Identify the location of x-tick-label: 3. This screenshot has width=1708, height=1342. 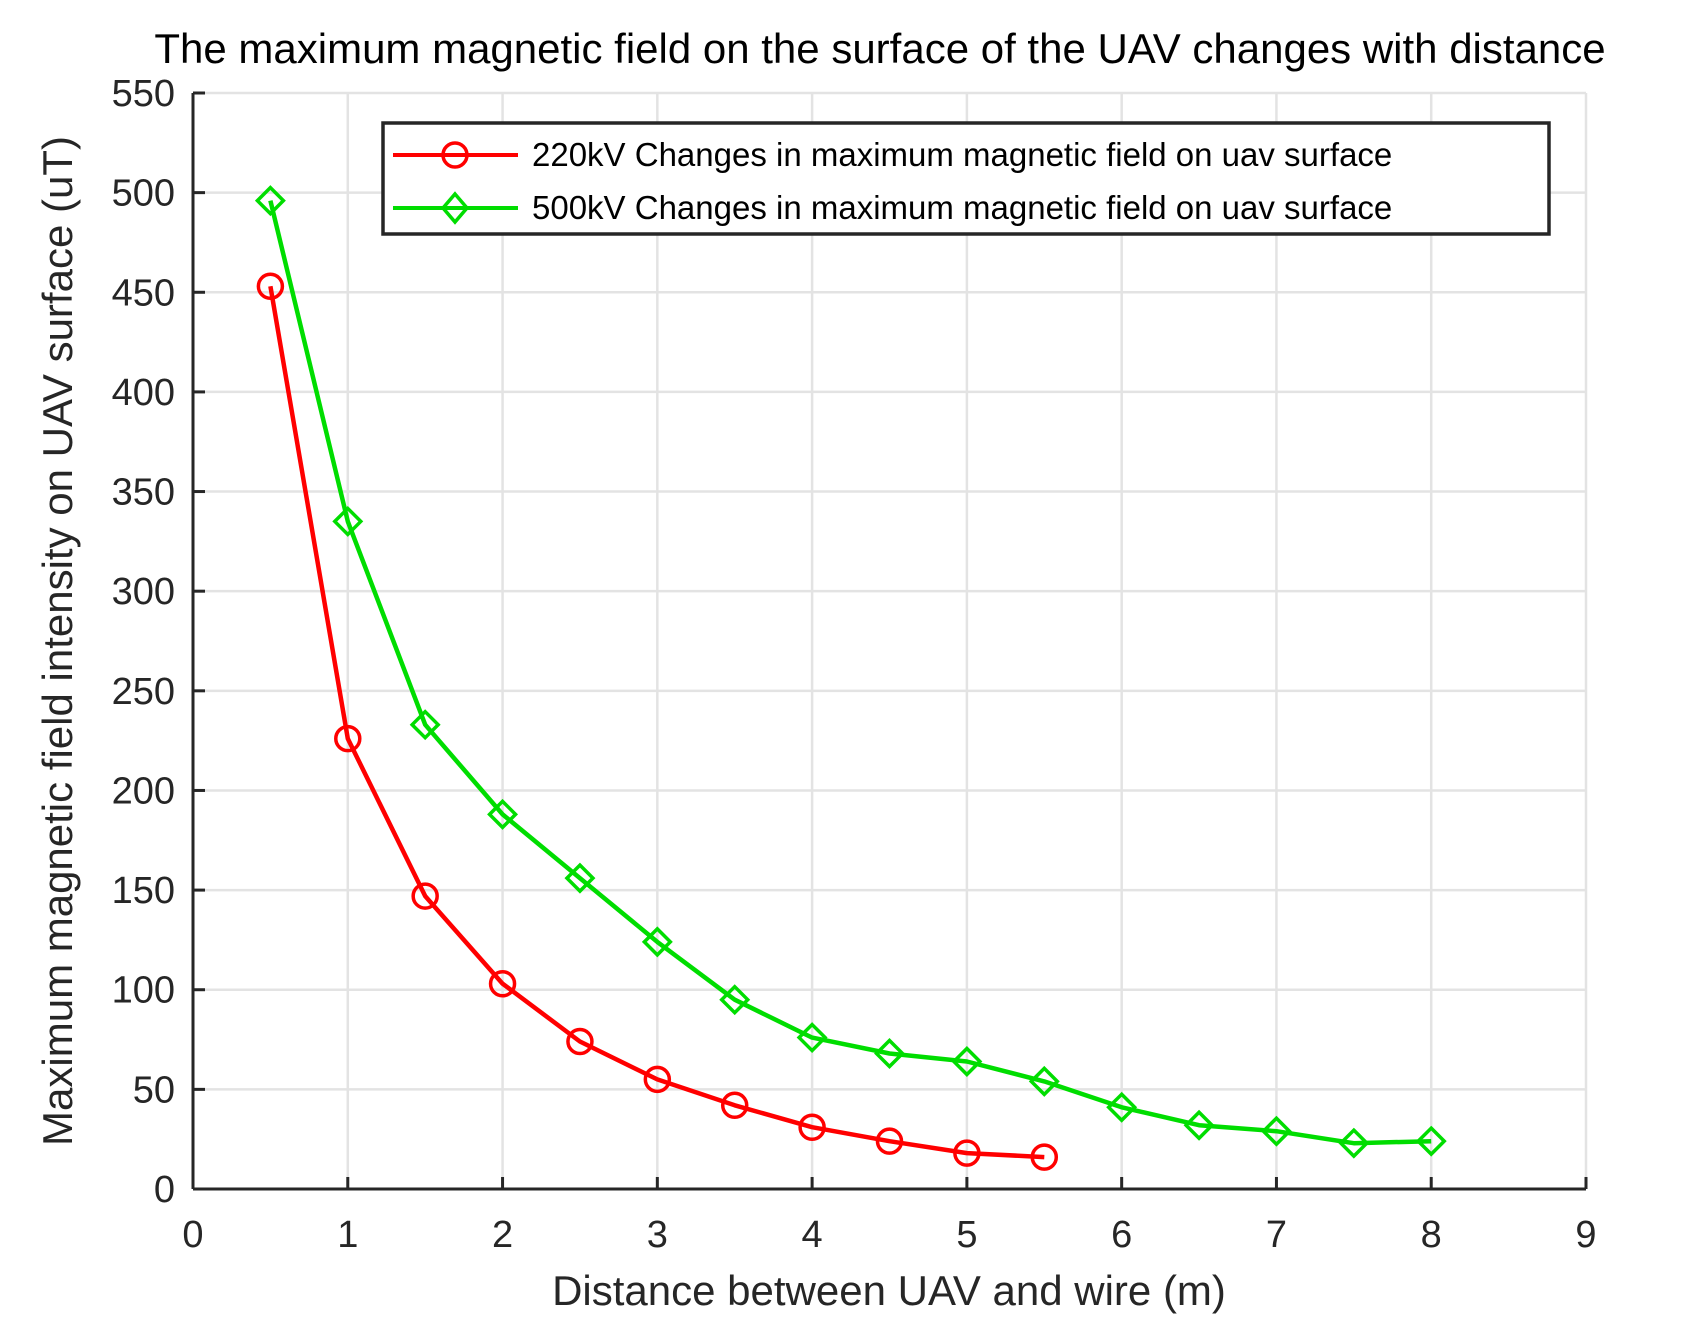
(657, 1235).